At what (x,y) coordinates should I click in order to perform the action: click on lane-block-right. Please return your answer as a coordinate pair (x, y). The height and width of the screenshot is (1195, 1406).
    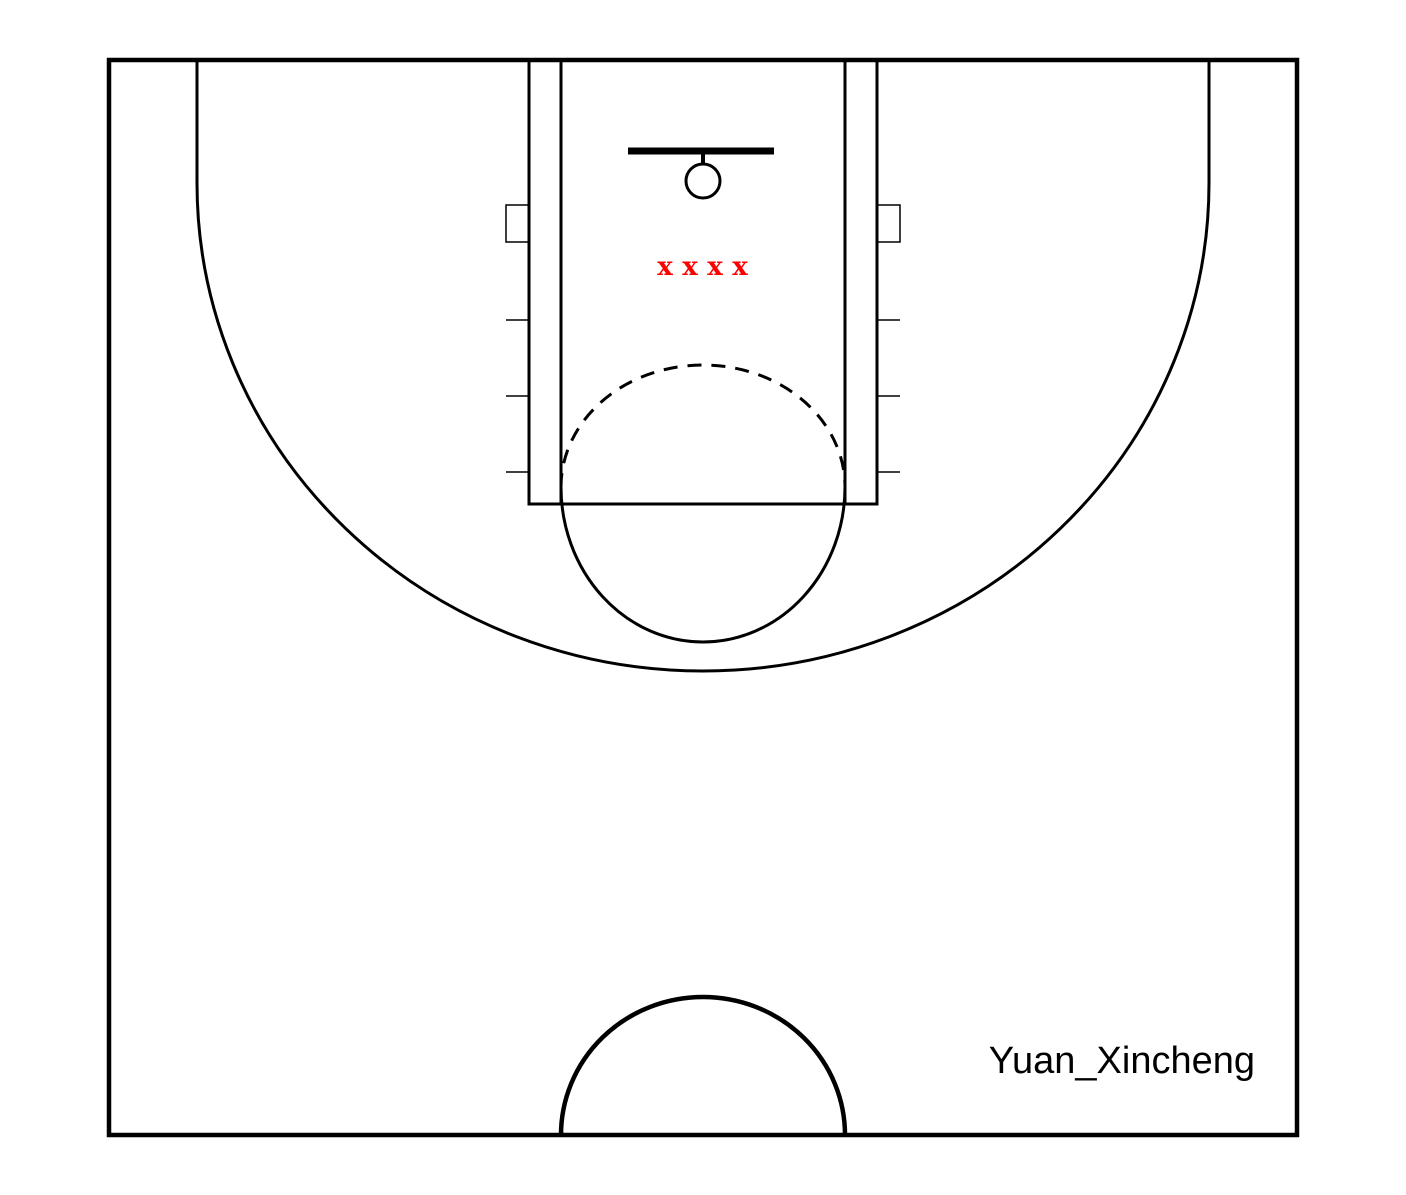
    Looking at the image, I should click on (888, 223).